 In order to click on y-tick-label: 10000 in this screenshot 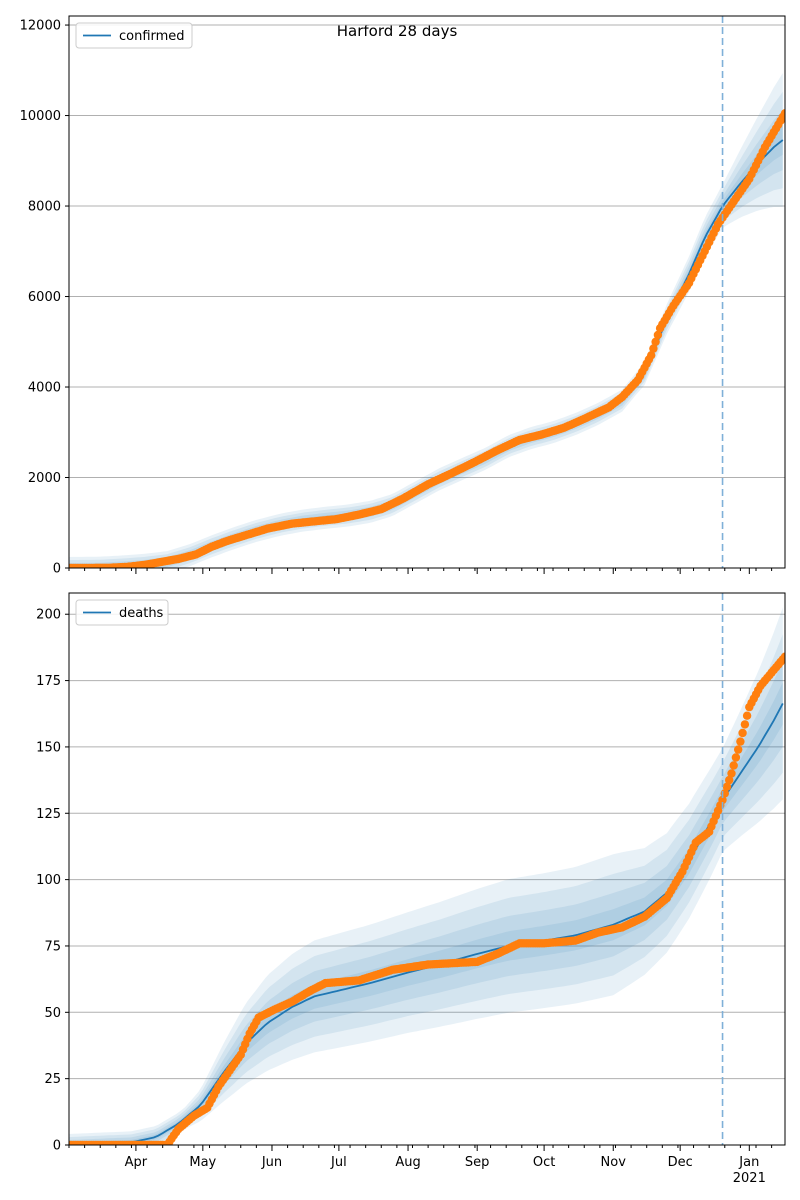, I will do `click(40, 116)`.